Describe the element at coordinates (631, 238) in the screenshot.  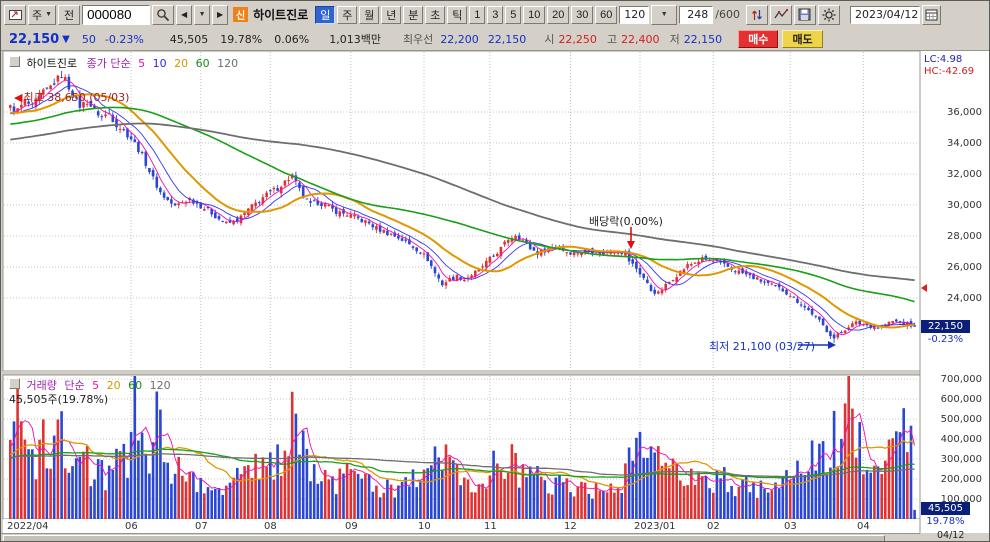
I see `exdiv-arrow-icon` at that location.